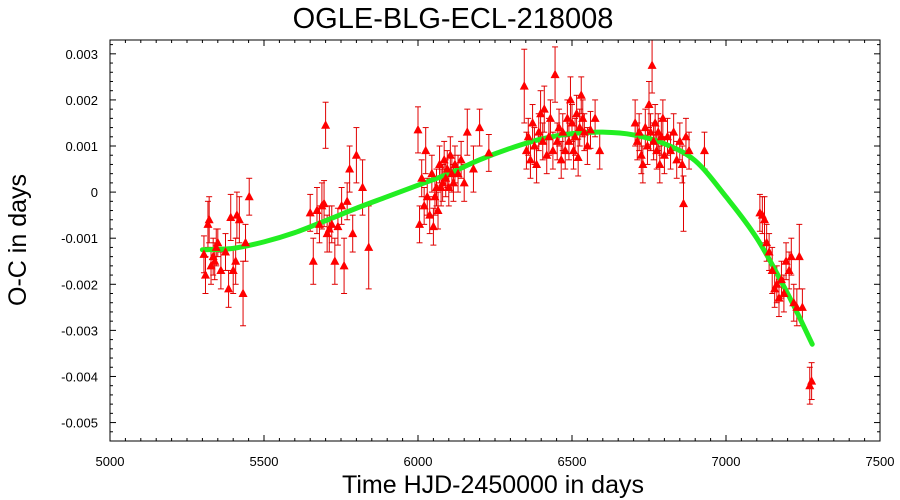 This screenshot has width=900, height=500. Describe the element at coordinates (79, 423) in the screenshot. I see `y-tick-label: -0.005` at that location.